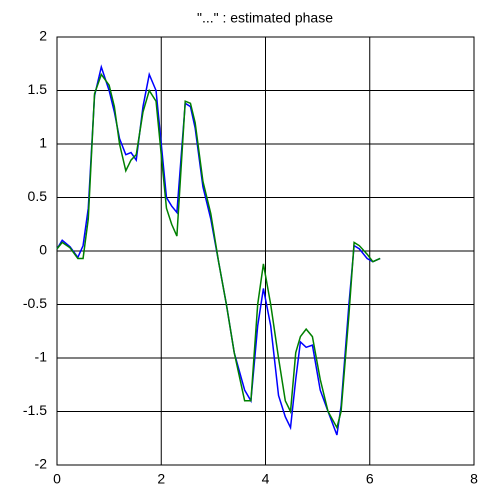  What do you see at coordinates (41, 357) in the screenshot?
I see `y-tick-label: -1` at bounding box center [41, 357].